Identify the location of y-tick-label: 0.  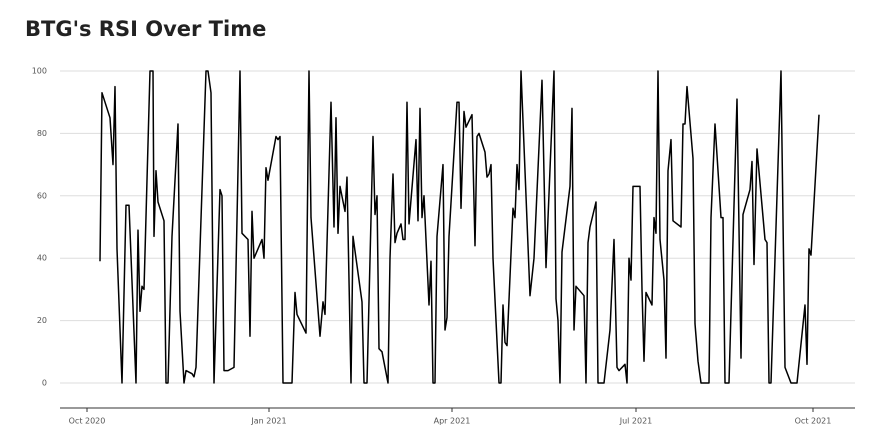
(44, 383).